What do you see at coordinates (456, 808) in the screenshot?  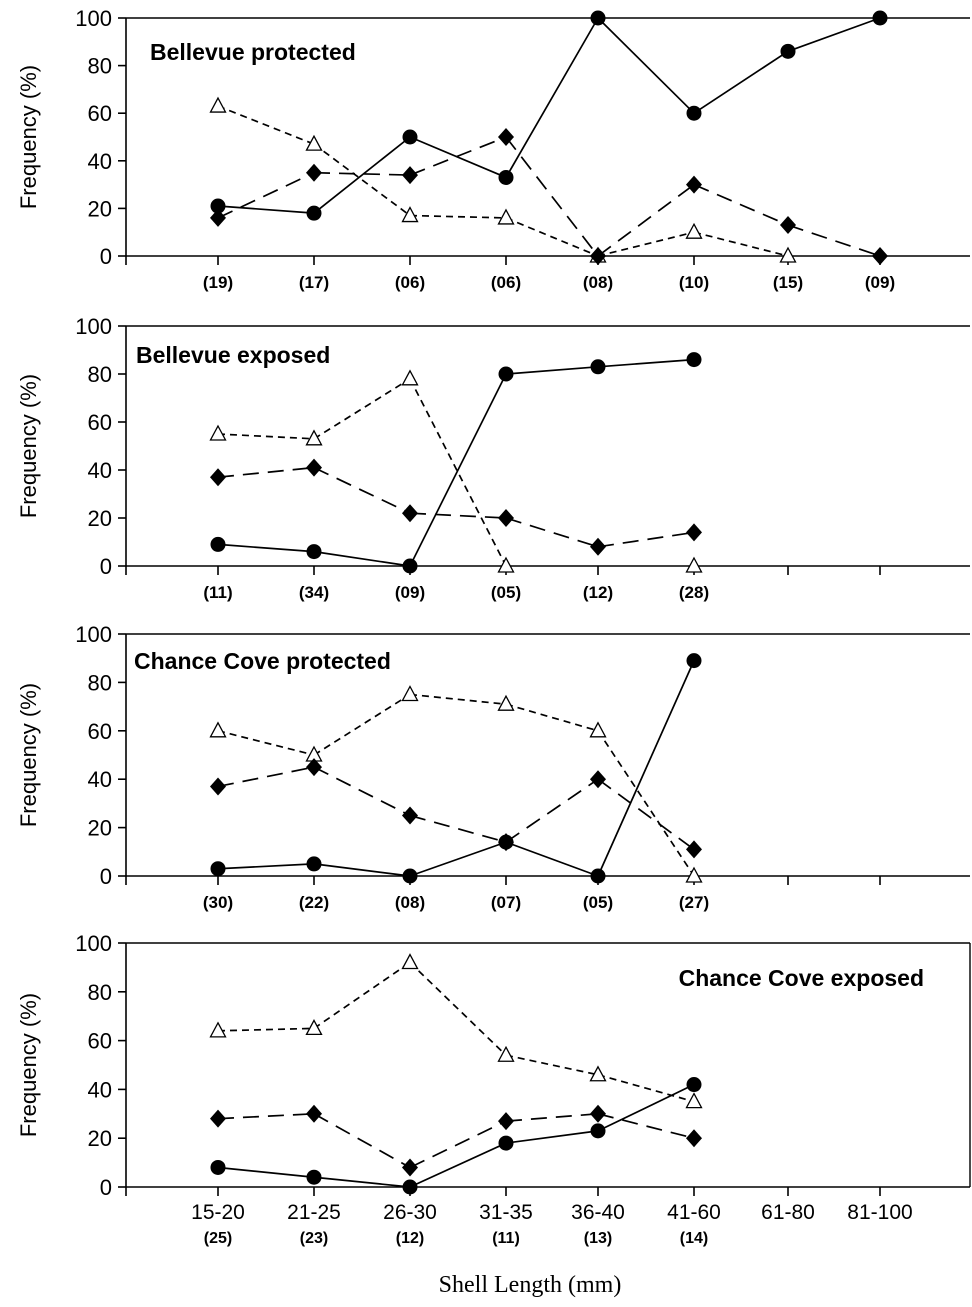 I see `series-diamond-filled` at bounding box center [456, 808].